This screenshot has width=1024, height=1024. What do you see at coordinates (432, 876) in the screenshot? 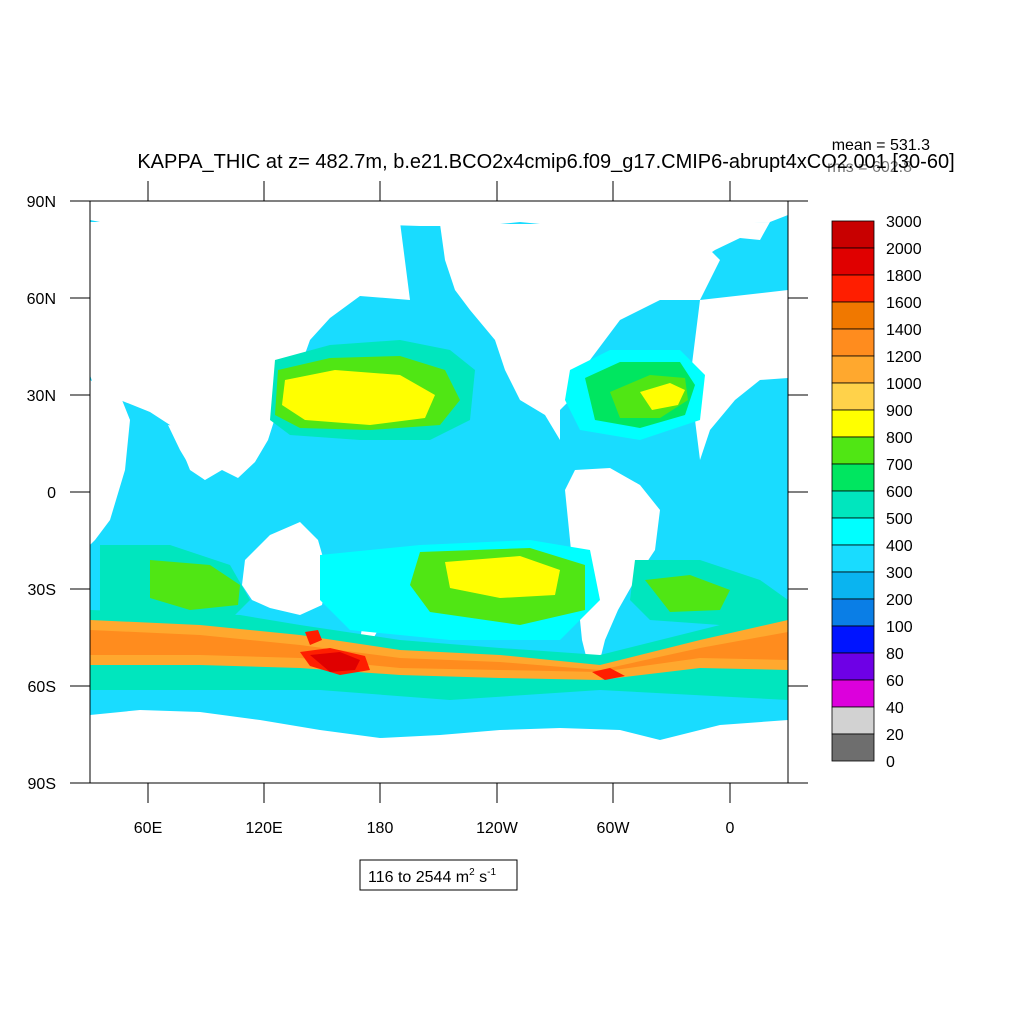
I see `range-label: 116 to 2544 m2 s-1` at bounding box center [432, 876].